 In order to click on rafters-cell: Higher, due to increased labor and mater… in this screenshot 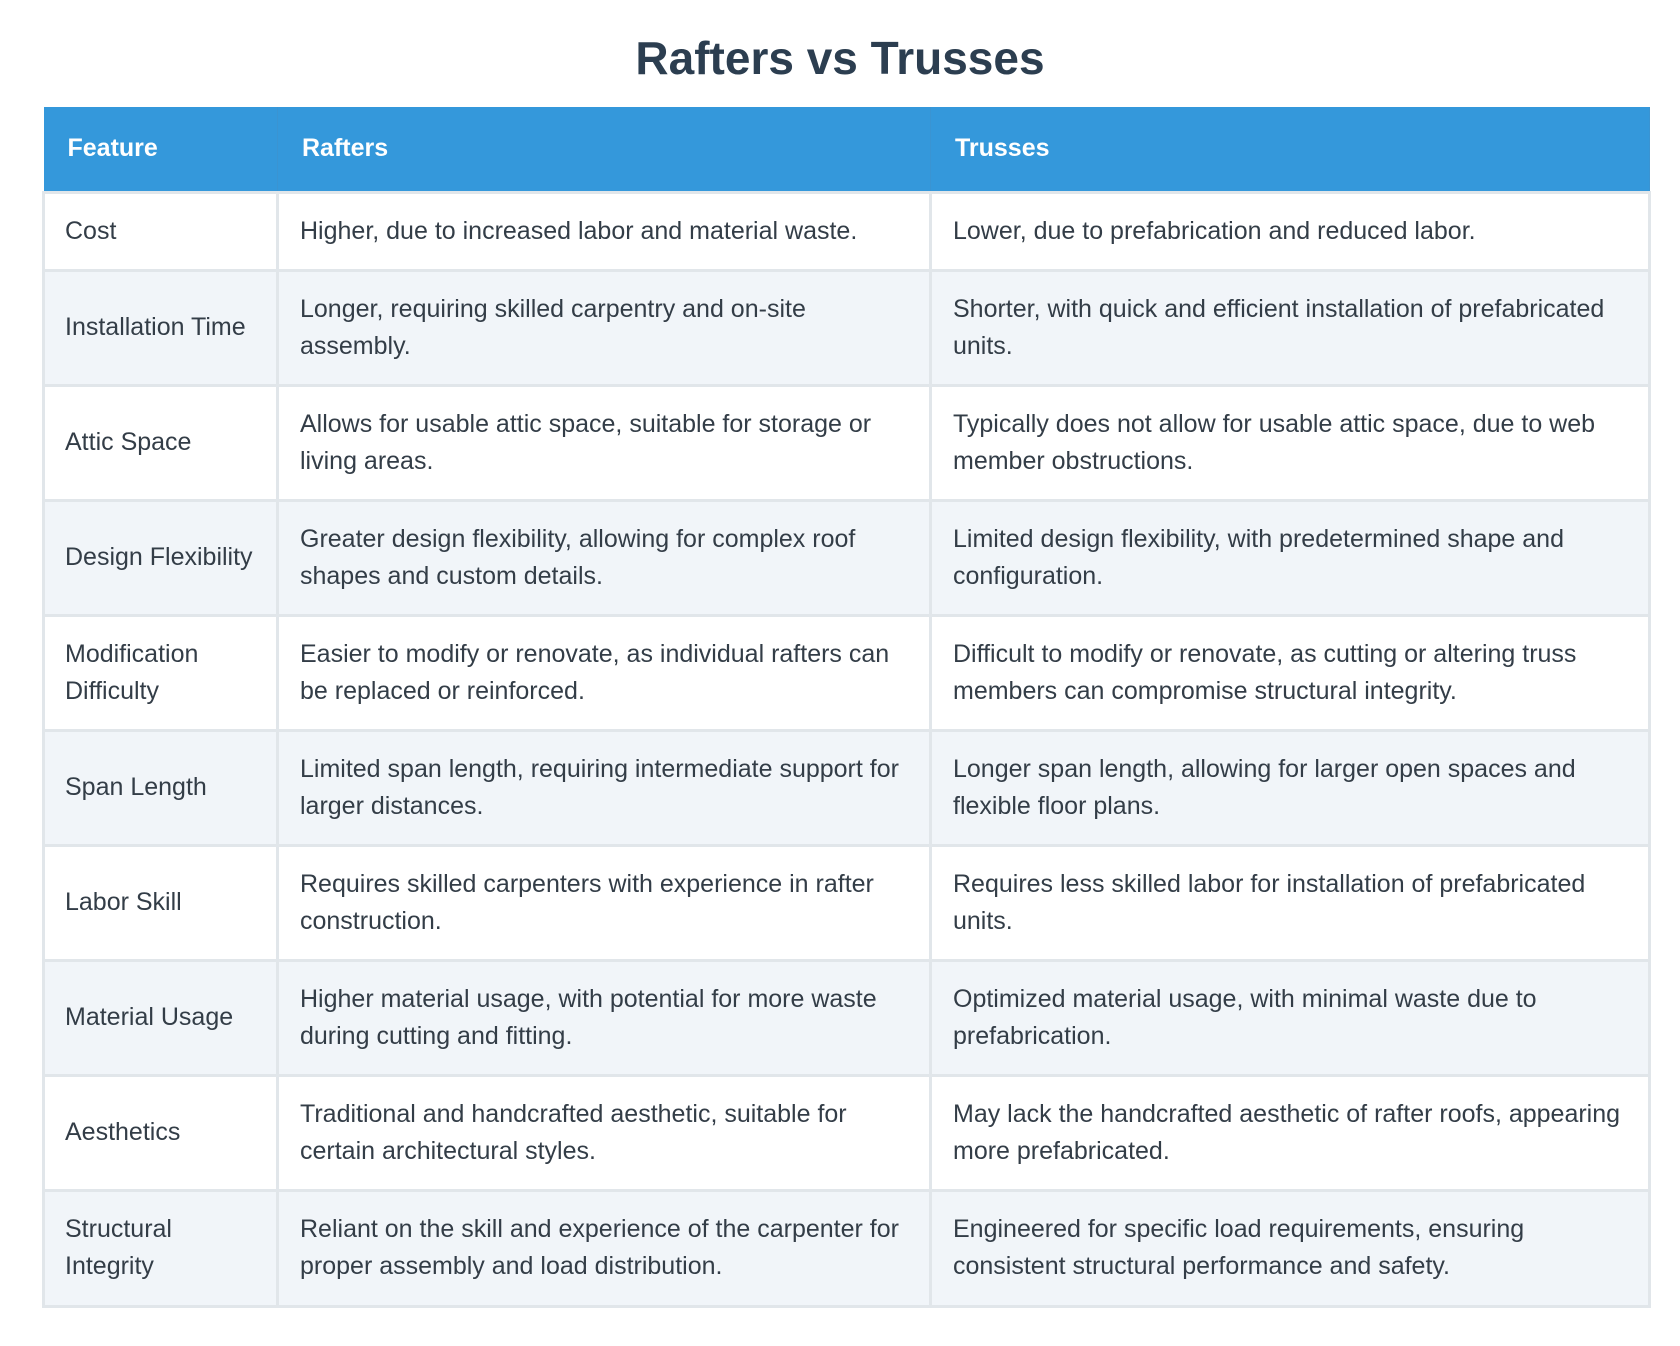, I will do `click(604, 231)`.